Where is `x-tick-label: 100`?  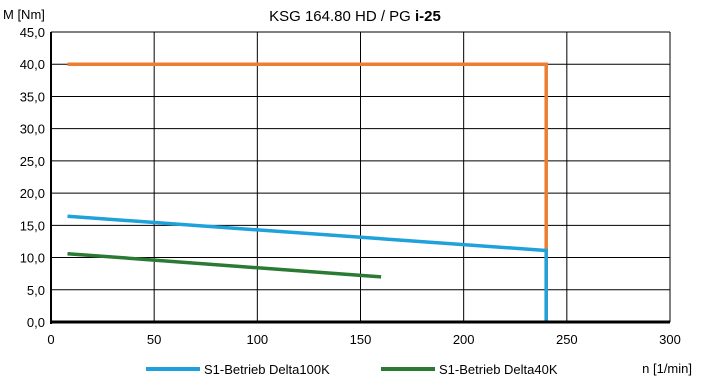 x-tick-label: 100 is located at coordinates (257, 339).